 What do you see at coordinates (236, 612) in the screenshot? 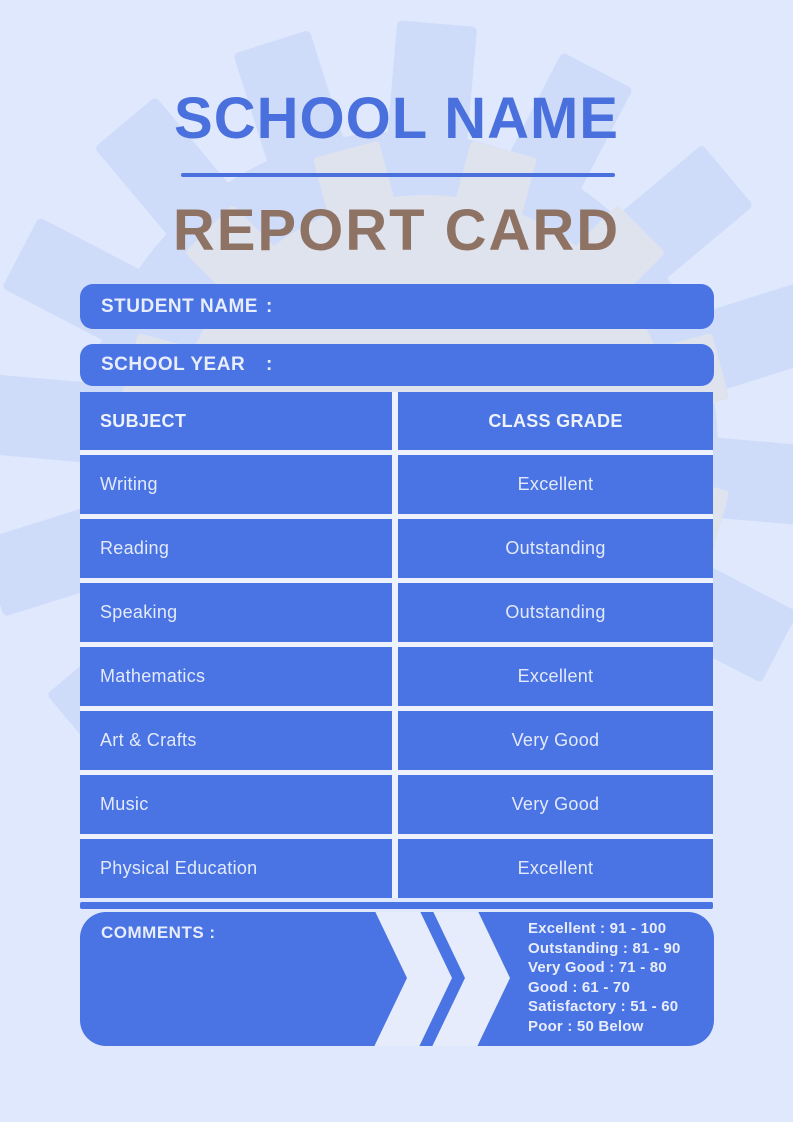
I see `table-row-subject: Speaking` at bounding box center [236, 612].